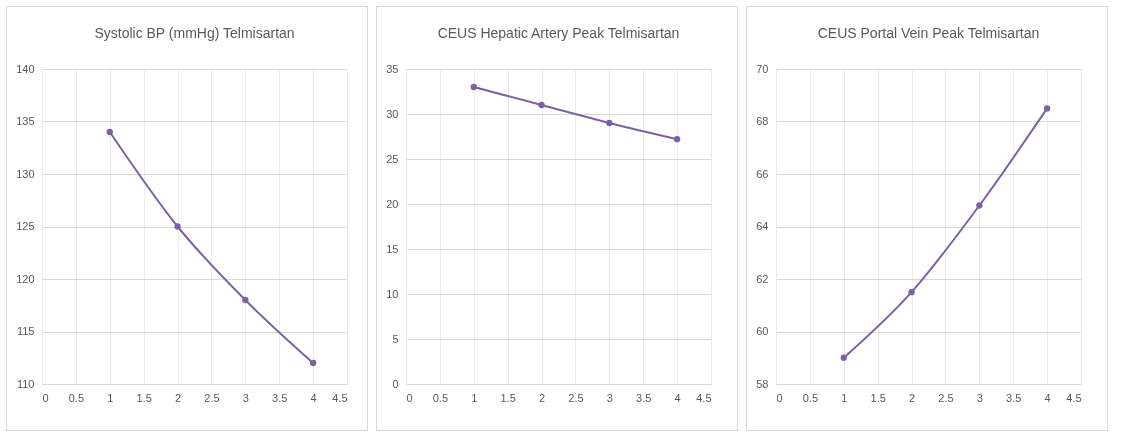  What do you see at coordinates (25, 68) in the screenshot?
I see `y-tick-label: 140` at bounding box center [25, 68].